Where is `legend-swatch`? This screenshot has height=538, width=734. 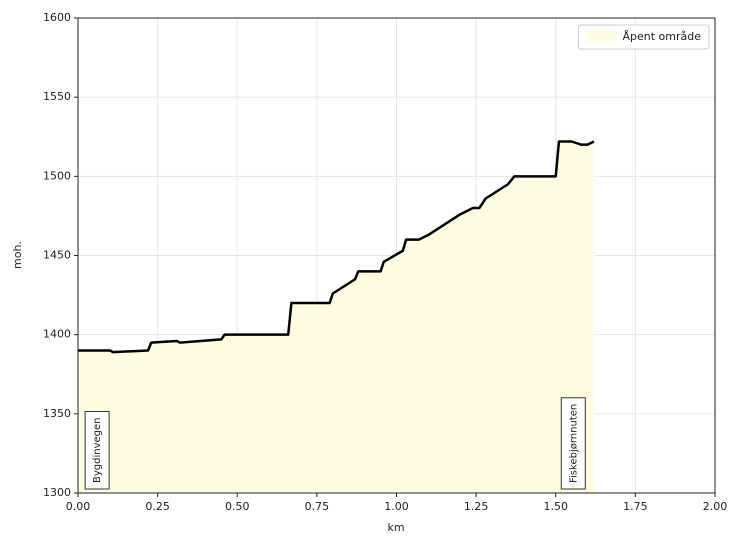
legend-swatch is located at coordinates (601, 37).